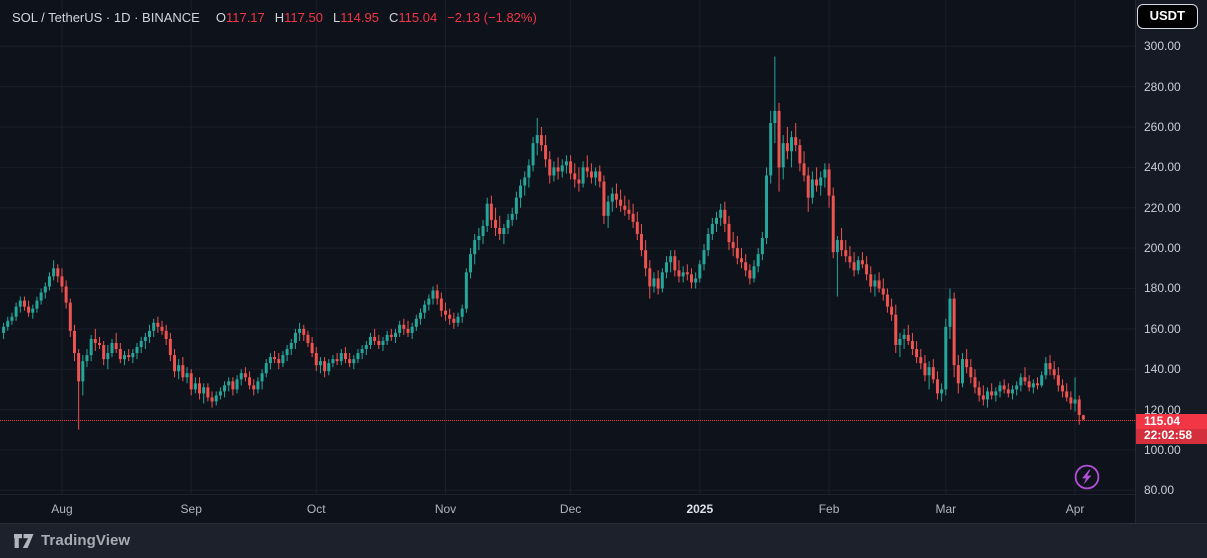  What do you see at coordinates (191, 509) in the screenshot?
I see `time-axis-label: Sep` at bounding box center [191, 509].